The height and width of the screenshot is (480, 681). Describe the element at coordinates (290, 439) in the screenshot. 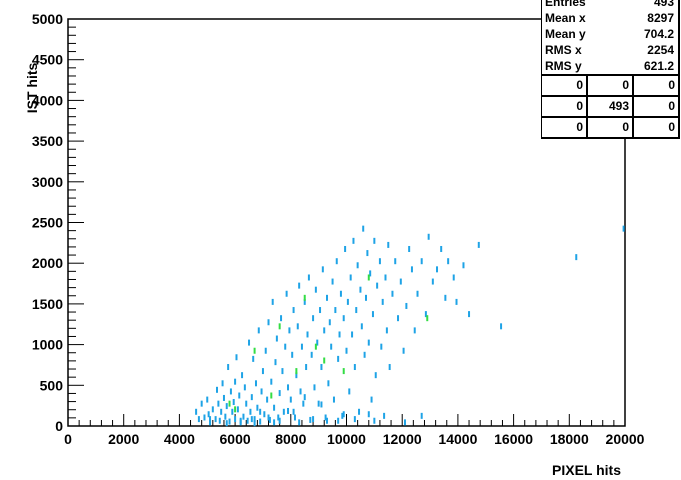

I see `x-tick-label: 8000` at that location.